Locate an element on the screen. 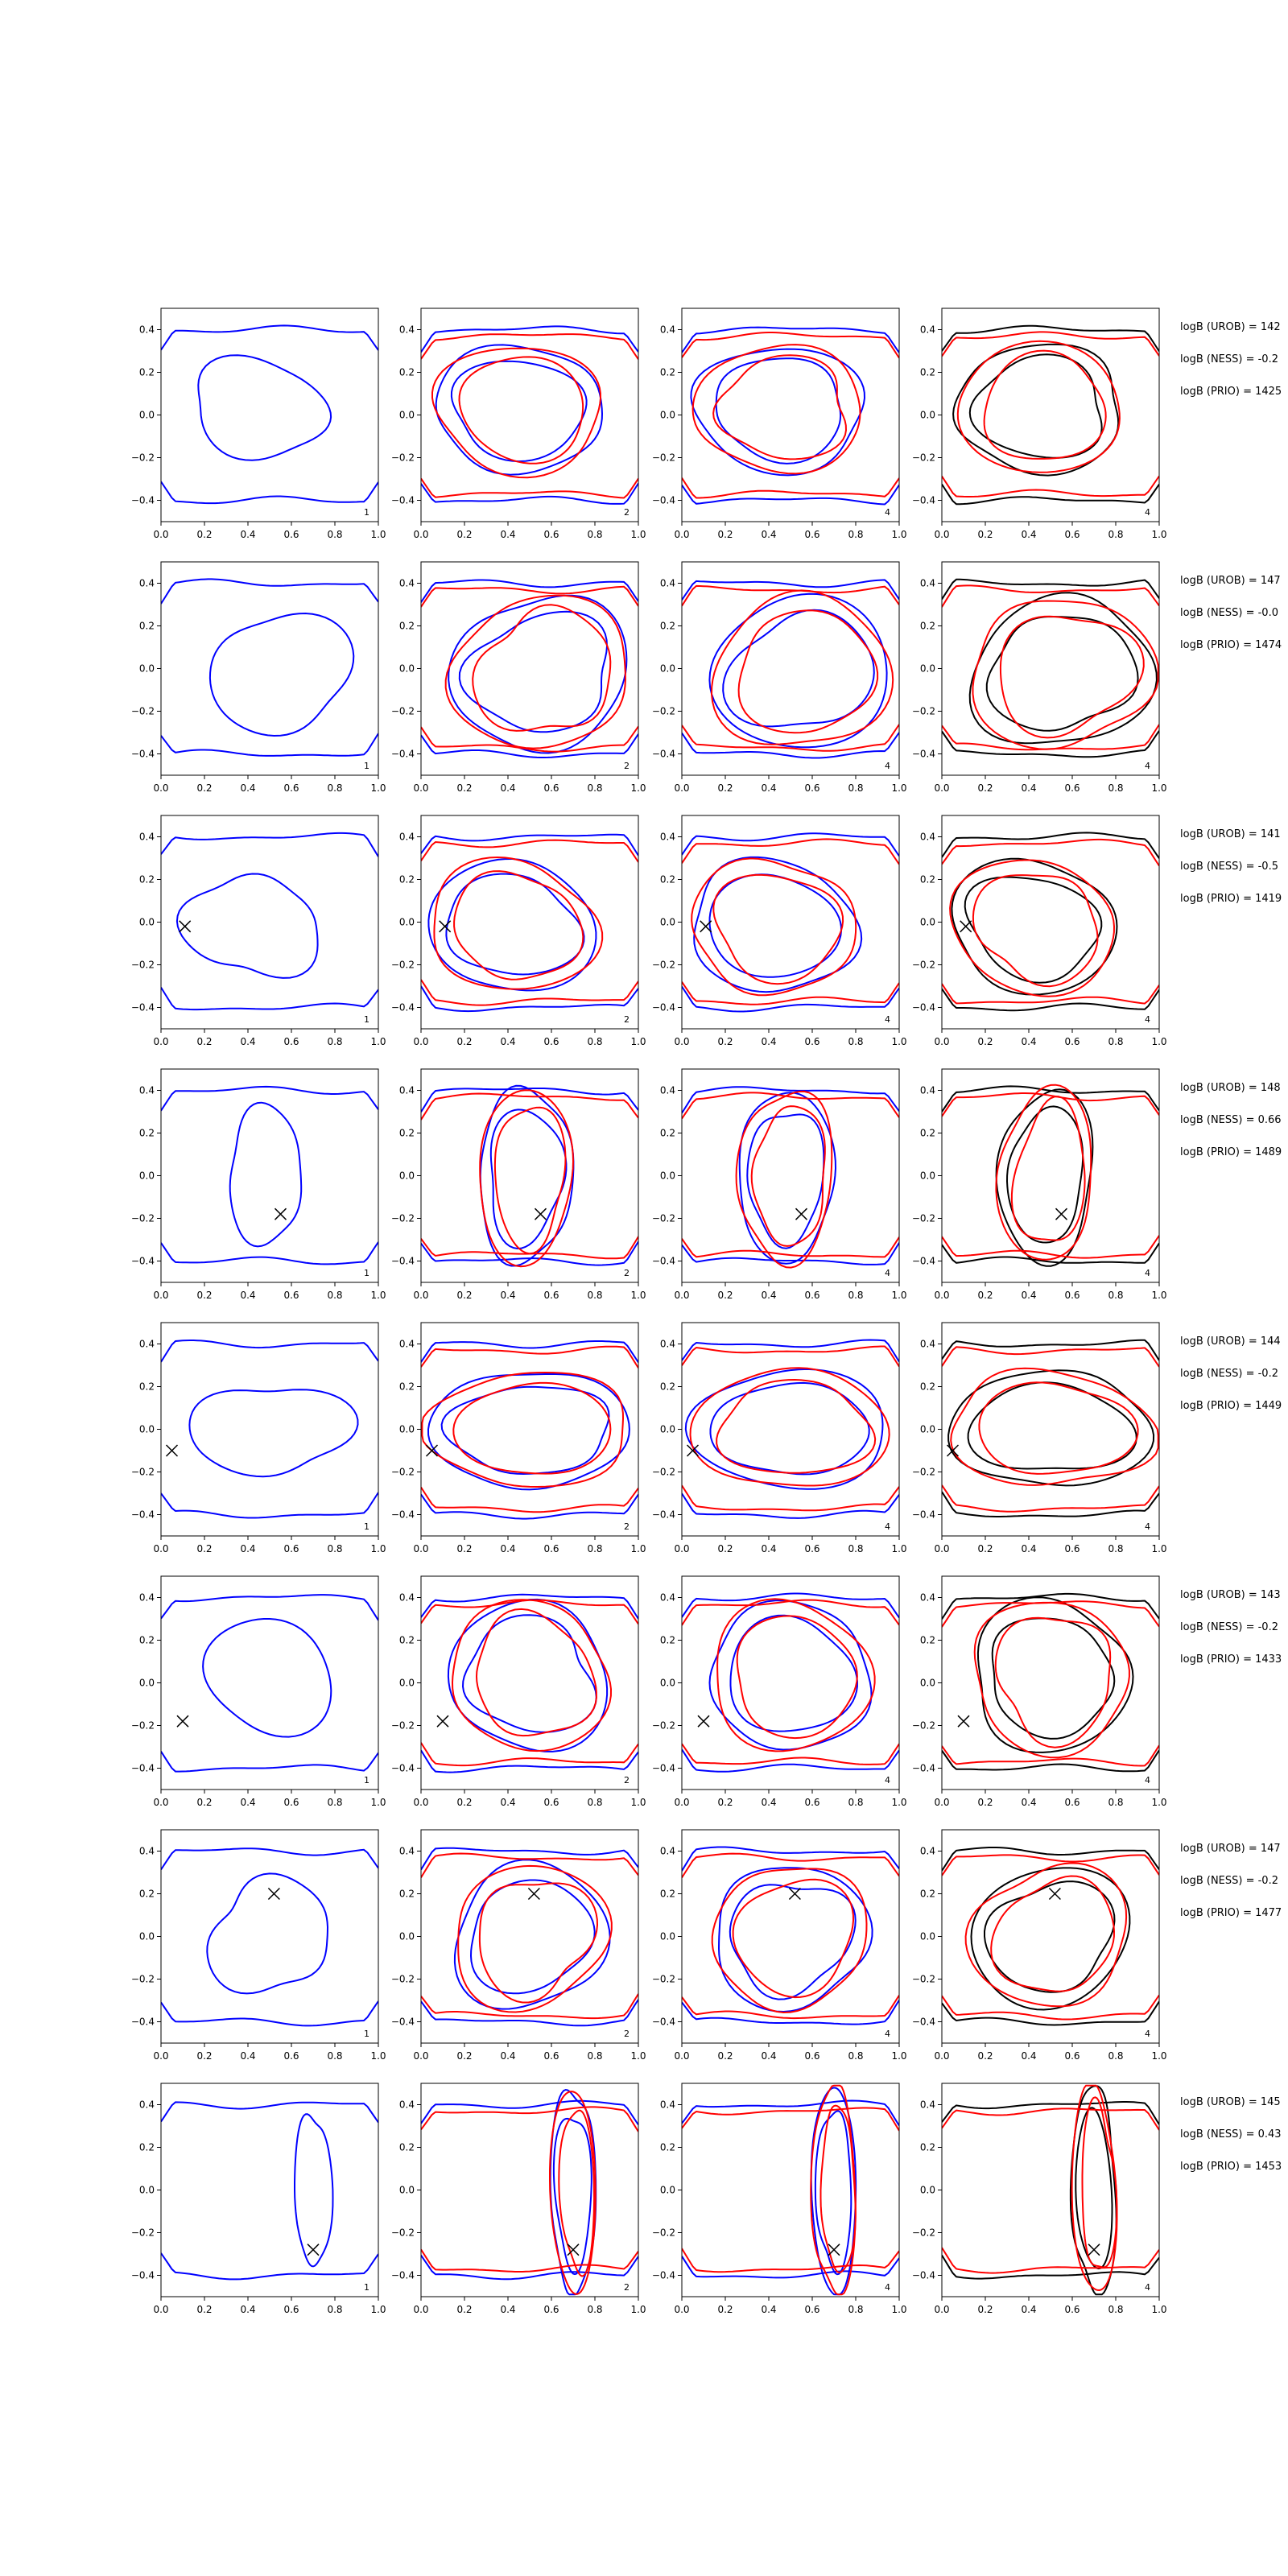  x-marker is located at coordinates (540, 1214).